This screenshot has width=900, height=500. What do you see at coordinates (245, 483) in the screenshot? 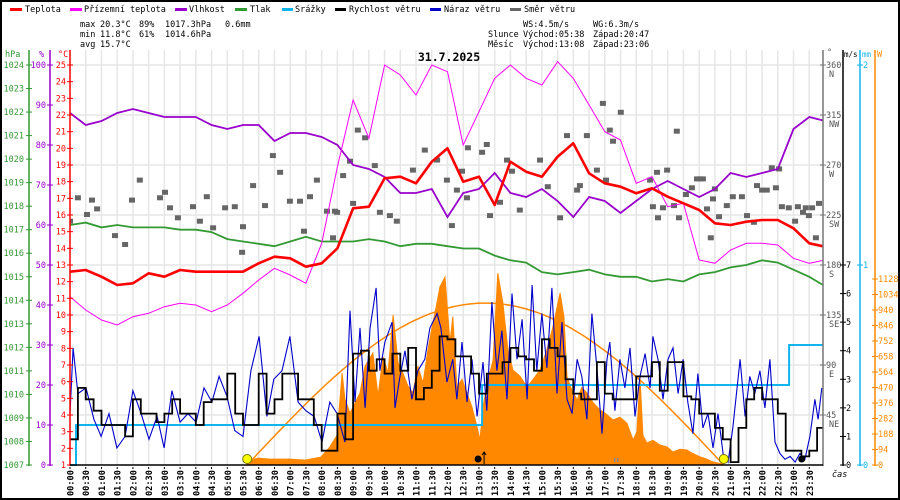
I see `x-tick-label: 05:30` at bounding box center [245, 483].